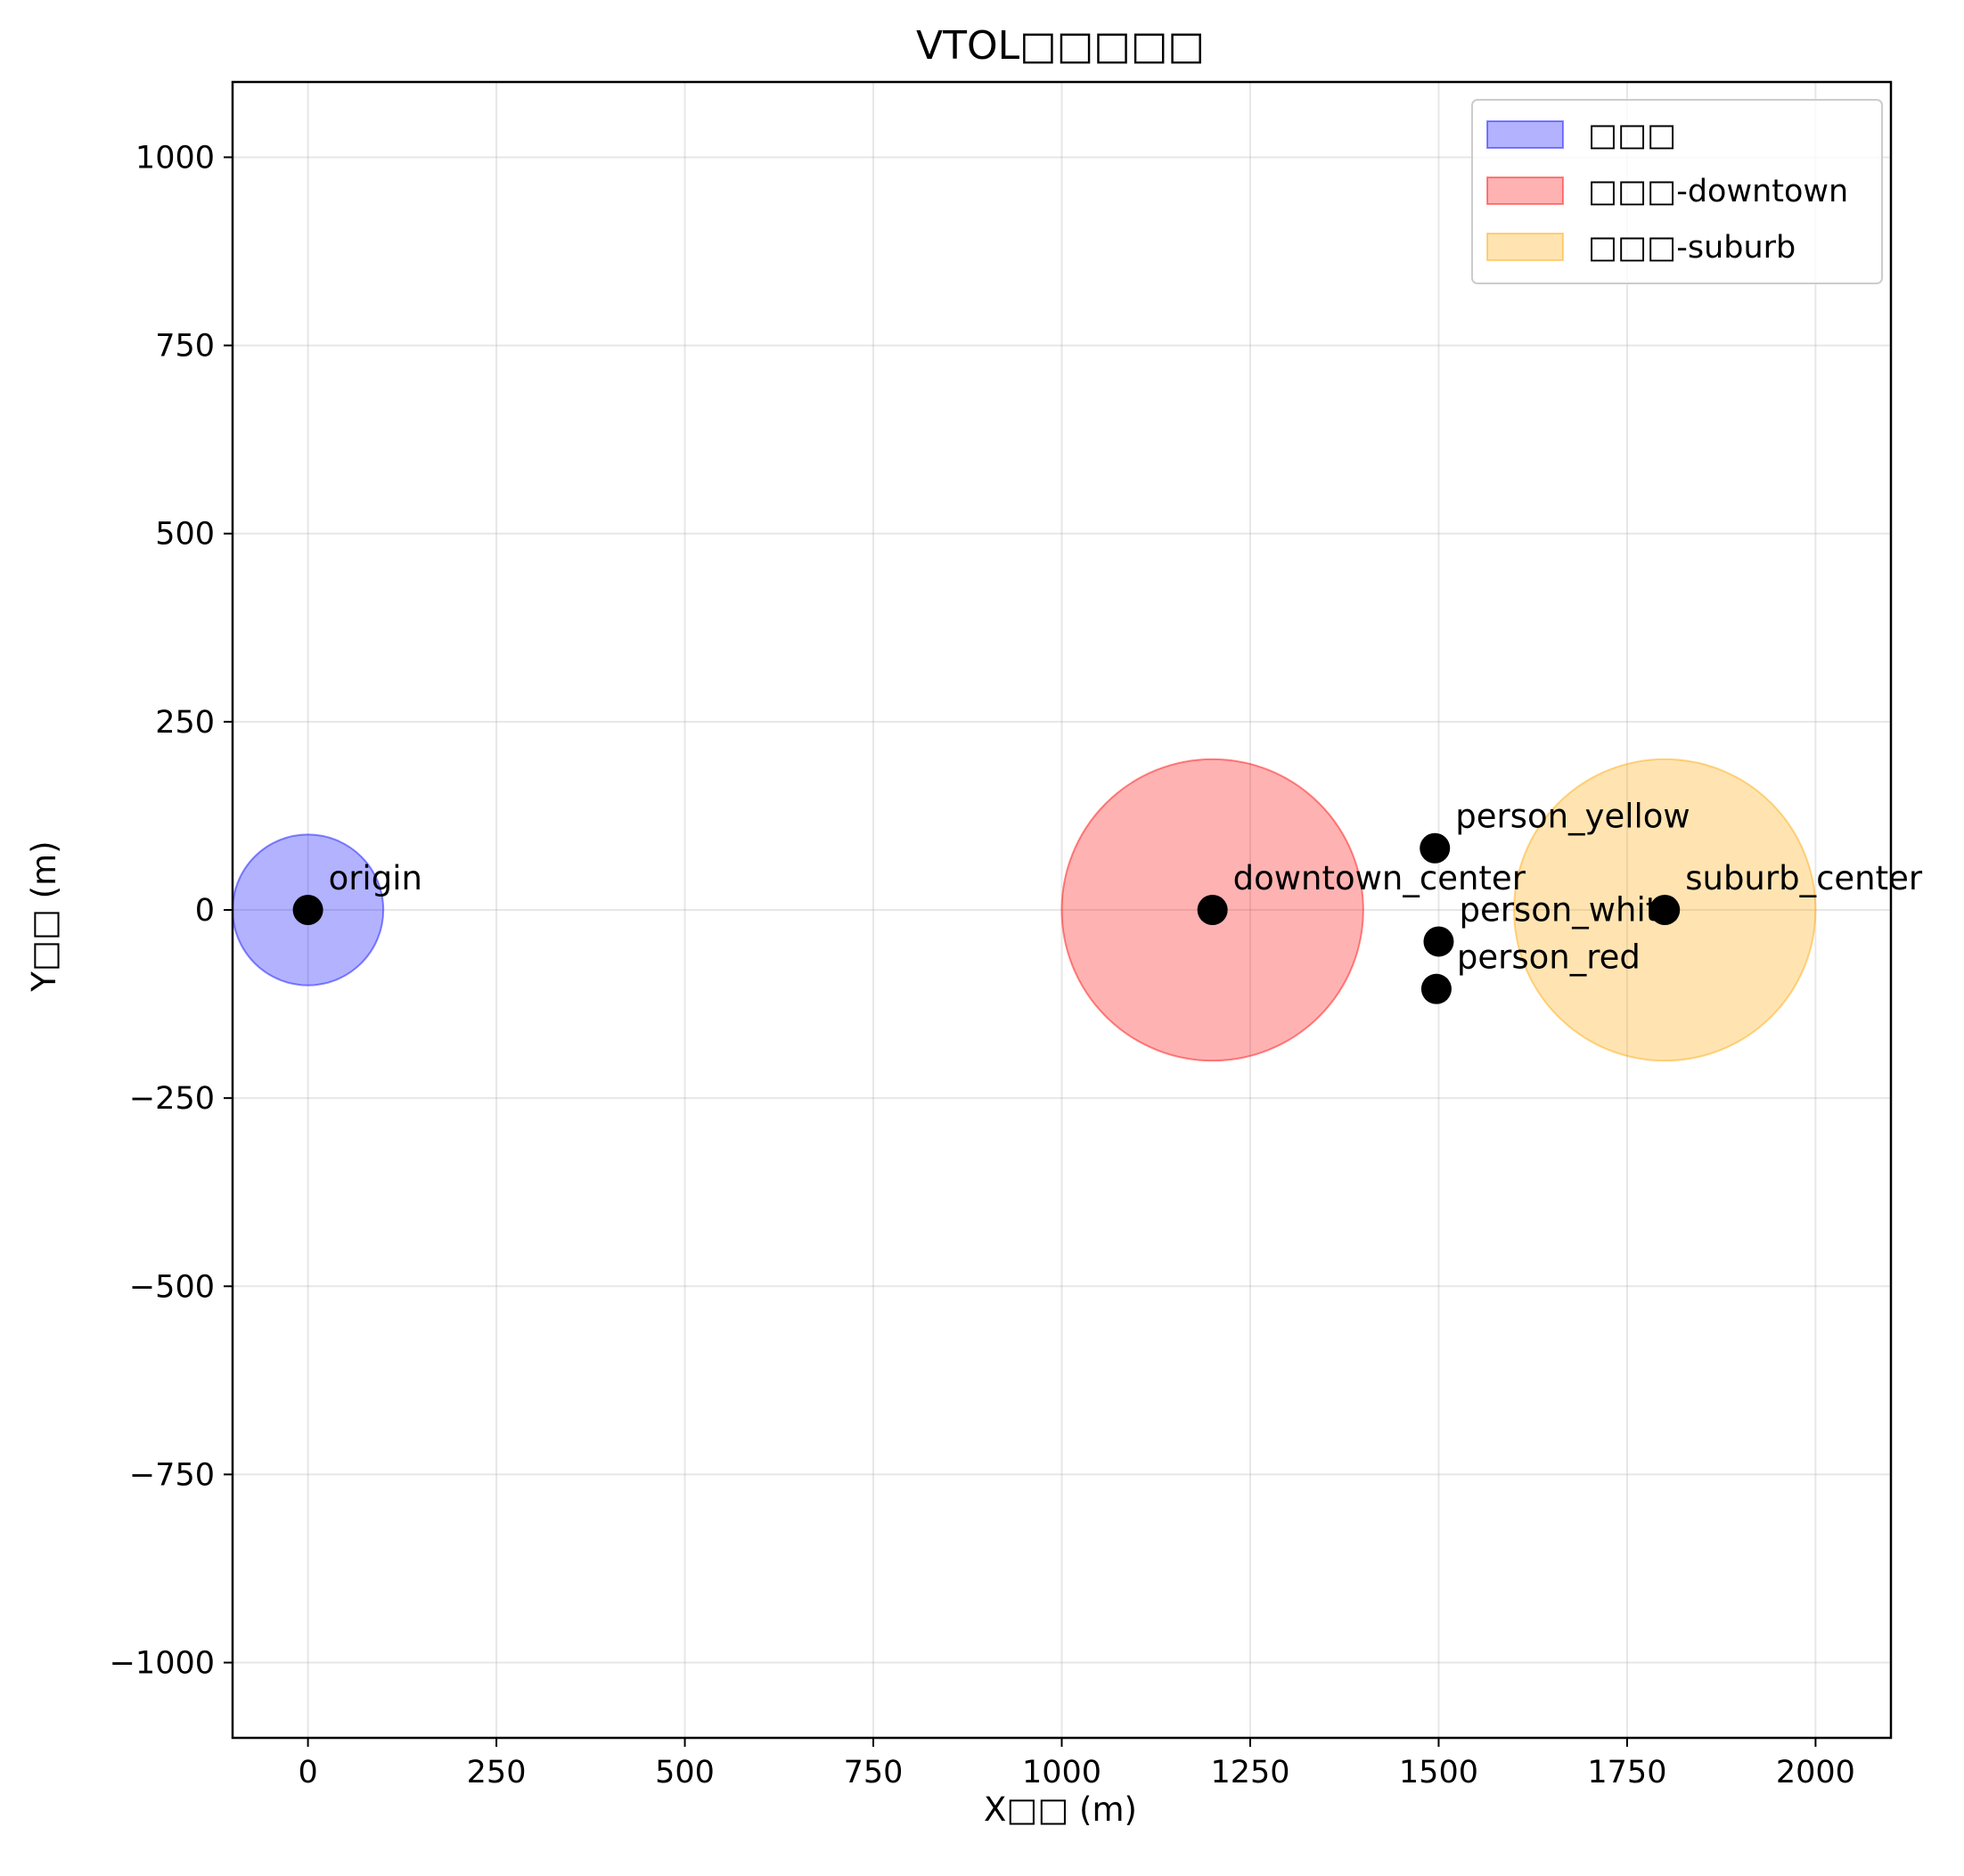 The image size is (1964, 1876). What do you see at coordinates (1815, 1773) in the screenshot?
I see `x-tick-label: 2000` at bounding box center [1815, 1773].